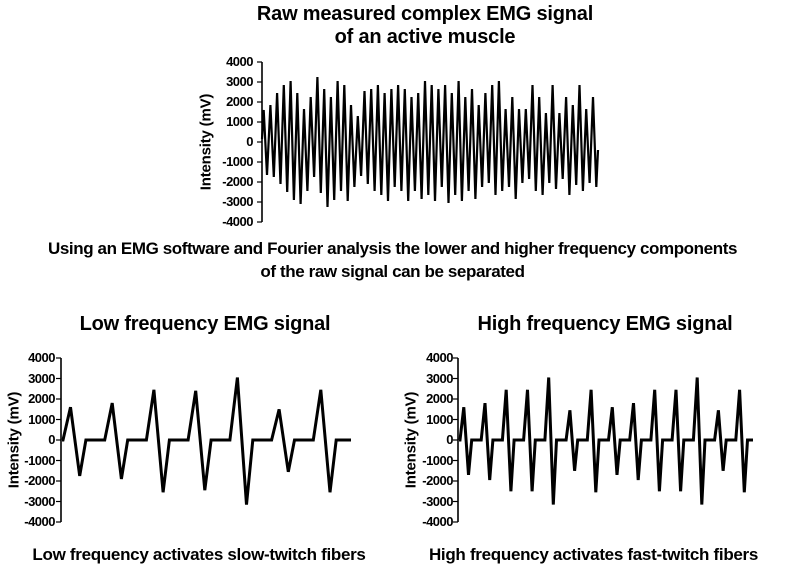 This screenshot has height=572, width=785. Describe the element at coordinates (605, 324) in the screenshot. I see `high-frequency-chart-title: High frequency EMG signal` at that location.